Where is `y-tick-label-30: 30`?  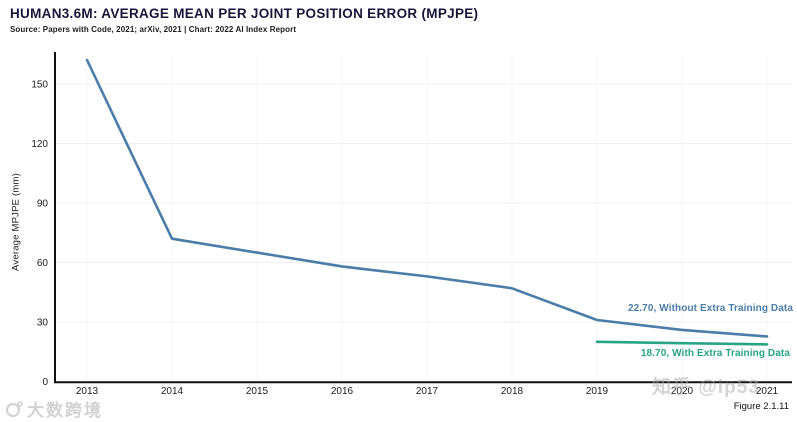 y-tick-label-30: 30 is located at coordinates (43, 323).